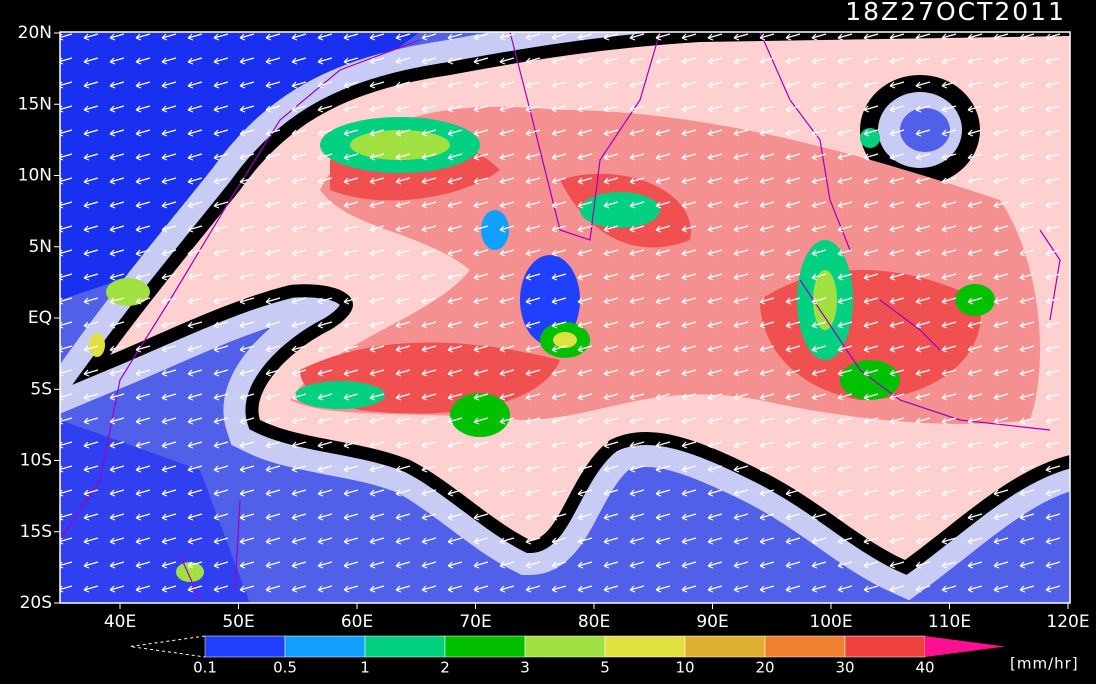 The image size is (1096, 684). Describe the element at coordinates (205, 668) in the screenshot. I see `colorbar-label: 0.1` at that location.